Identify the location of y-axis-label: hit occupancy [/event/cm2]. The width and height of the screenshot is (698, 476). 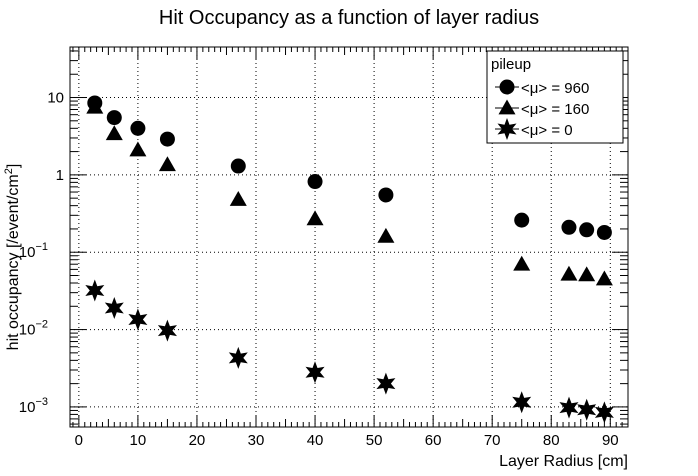
(12, 257).